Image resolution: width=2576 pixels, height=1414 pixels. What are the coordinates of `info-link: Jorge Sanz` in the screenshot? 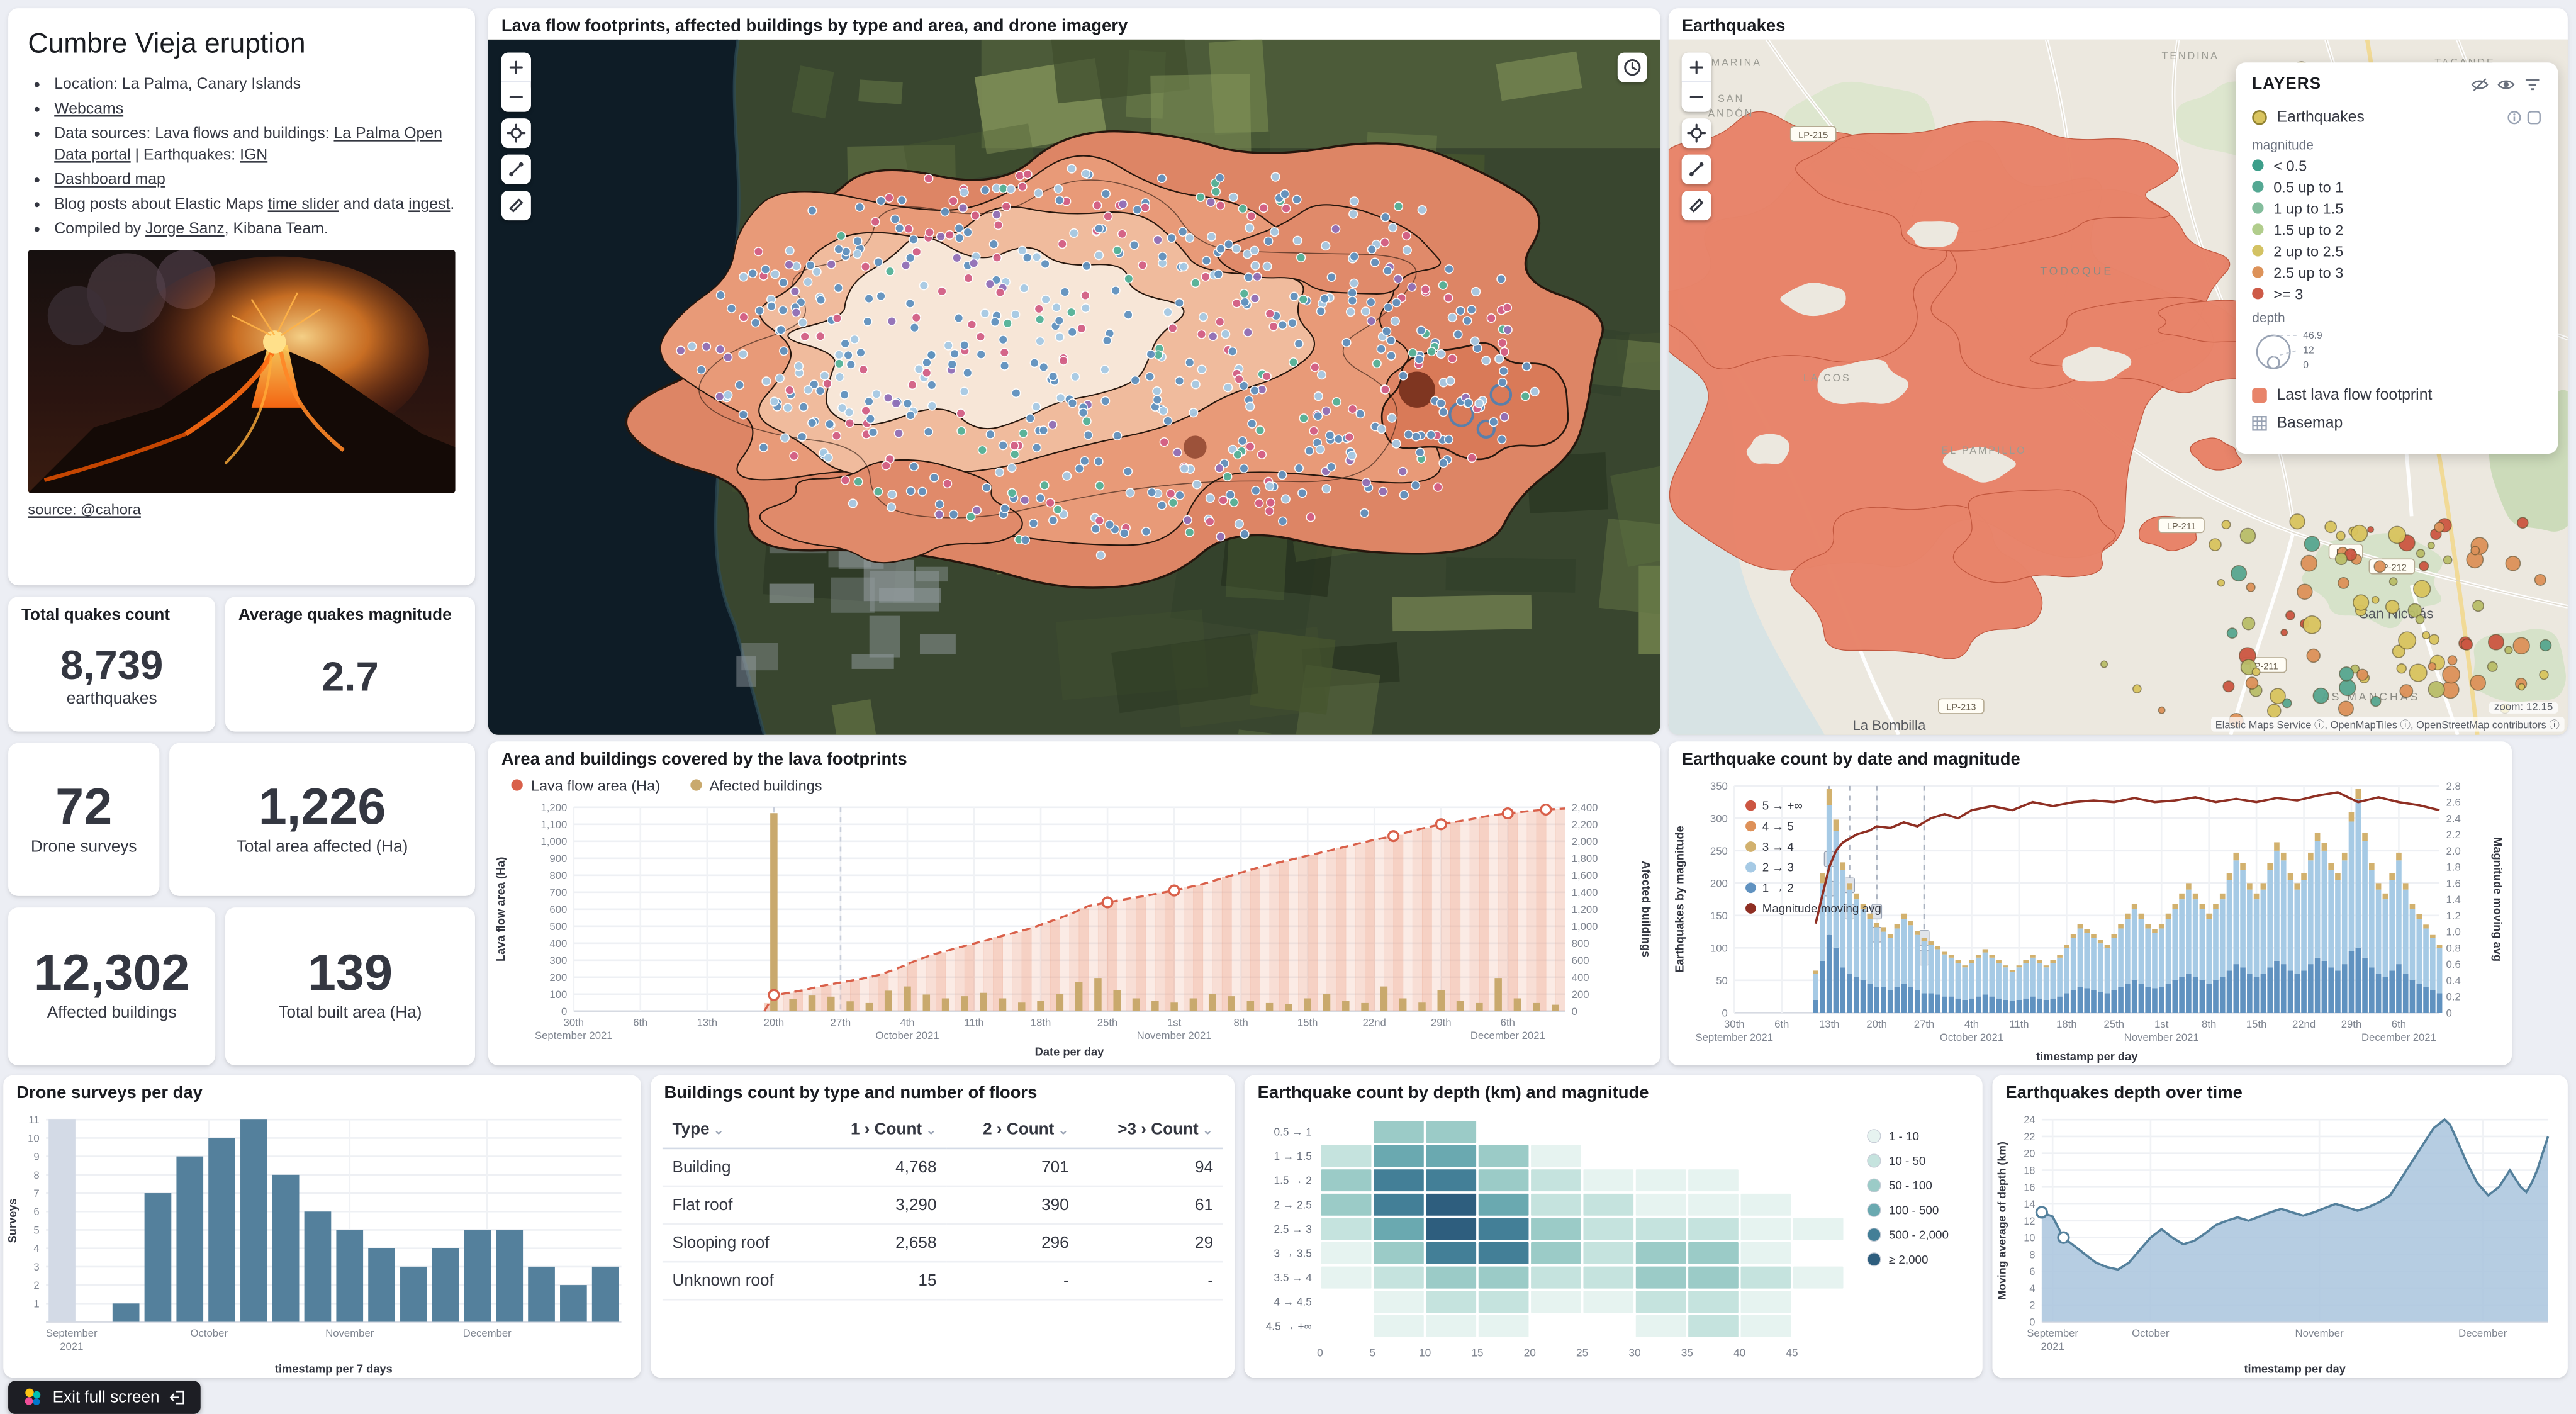 It's located at (185, 229).